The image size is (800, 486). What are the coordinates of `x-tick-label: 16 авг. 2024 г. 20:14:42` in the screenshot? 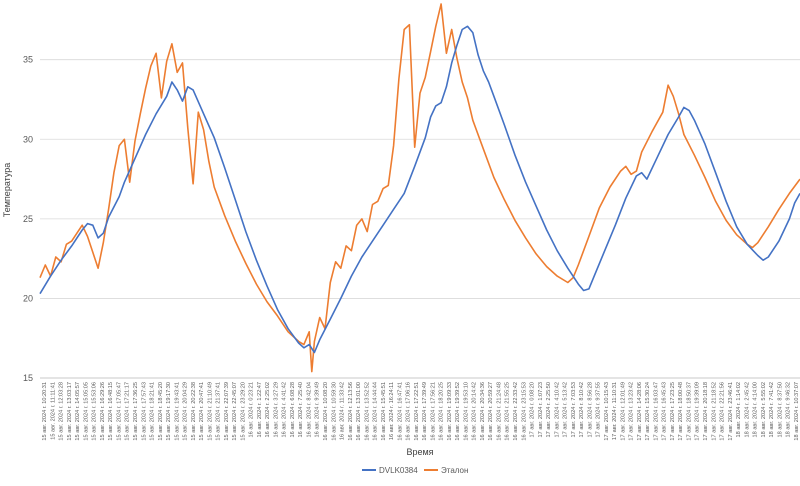 It's located at (475, 411).